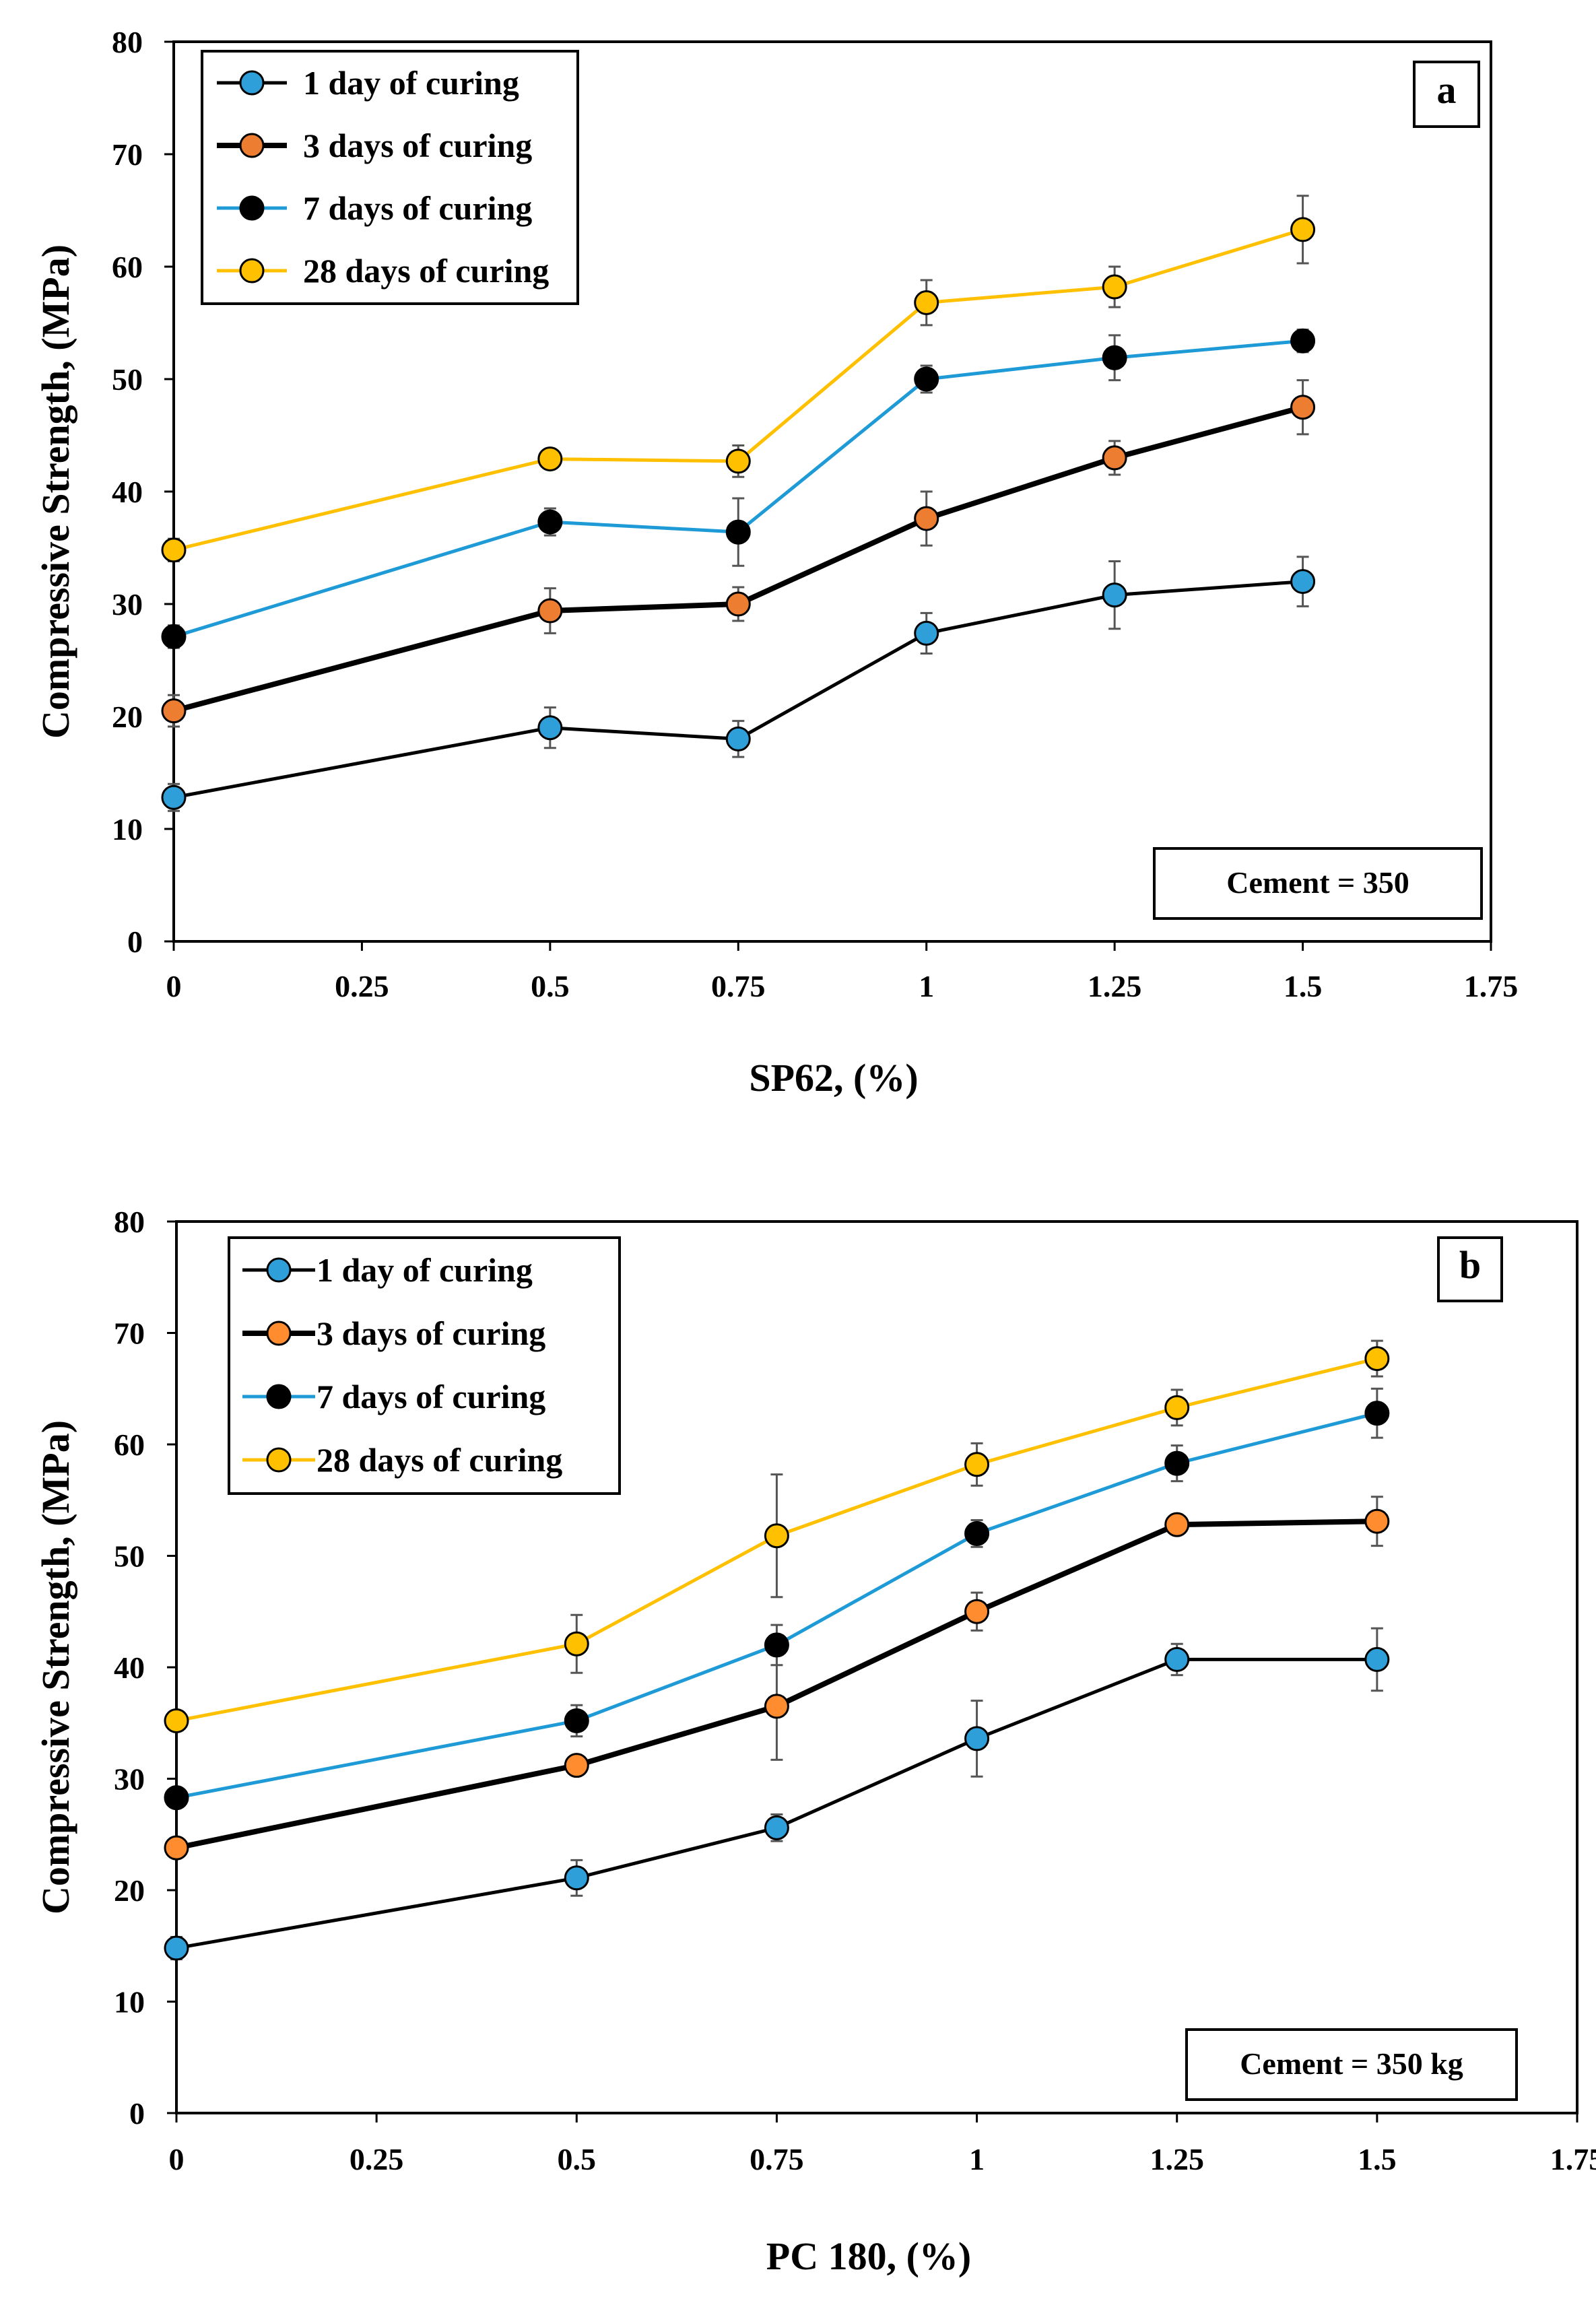 This screenshot has height=2307, width=1596. I want to click on panel-label: b, so click(1470, 1265).